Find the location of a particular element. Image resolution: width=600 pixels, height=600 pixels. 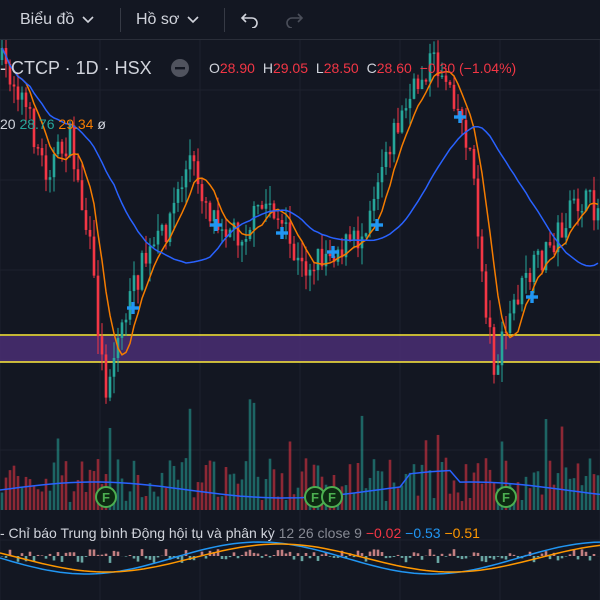

symbol-legend: - CTCP · 1D · HSX is located at coordinates (76, 68).